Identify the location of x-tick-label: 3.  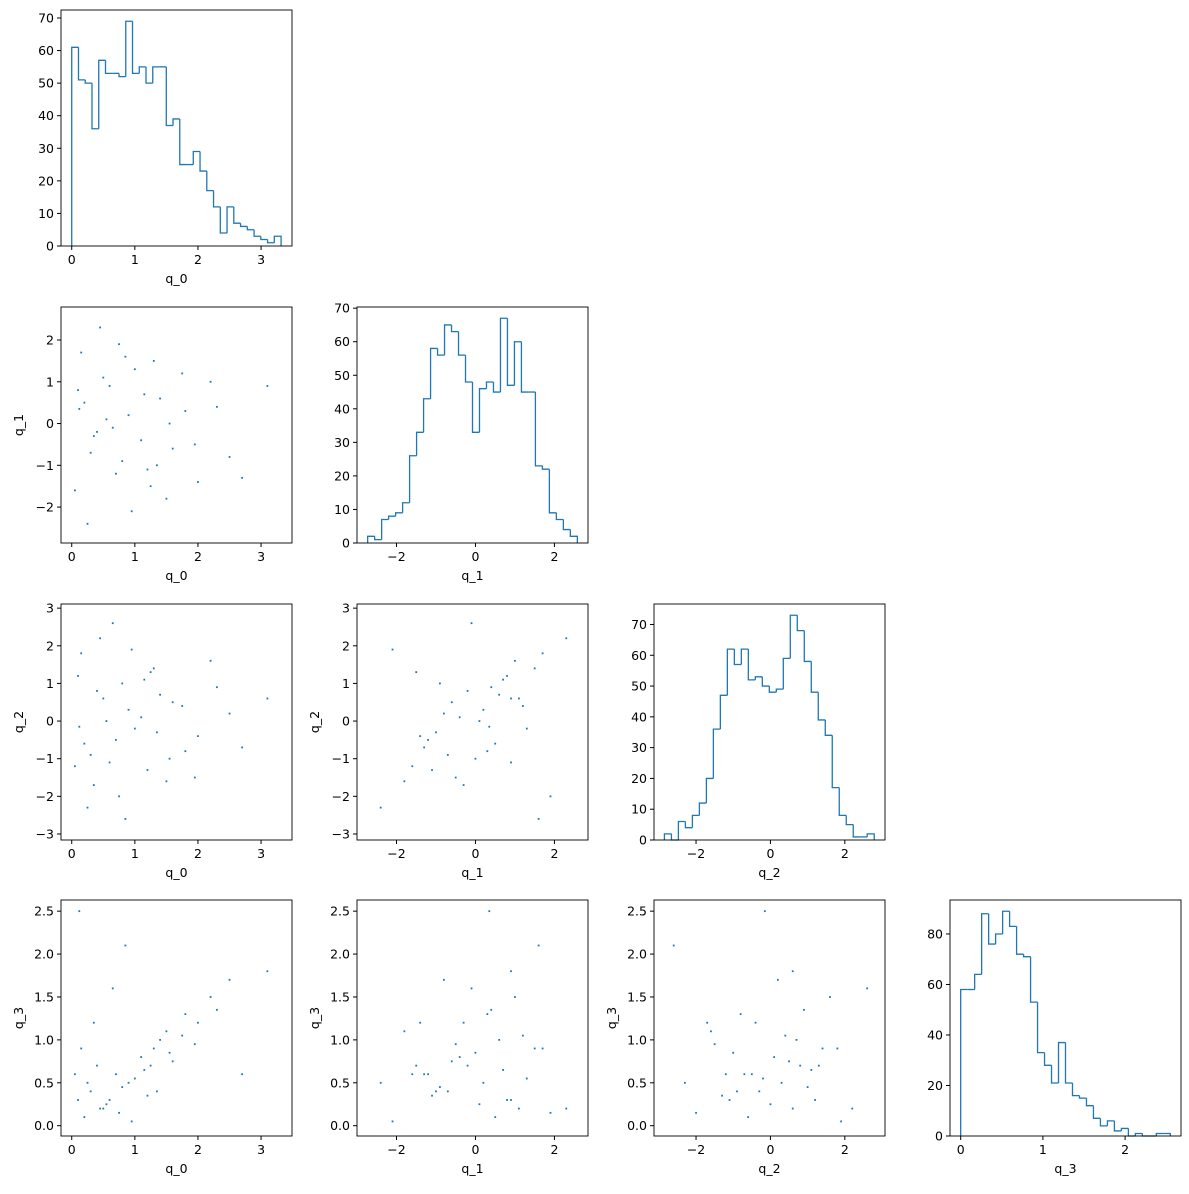
(261, 259).